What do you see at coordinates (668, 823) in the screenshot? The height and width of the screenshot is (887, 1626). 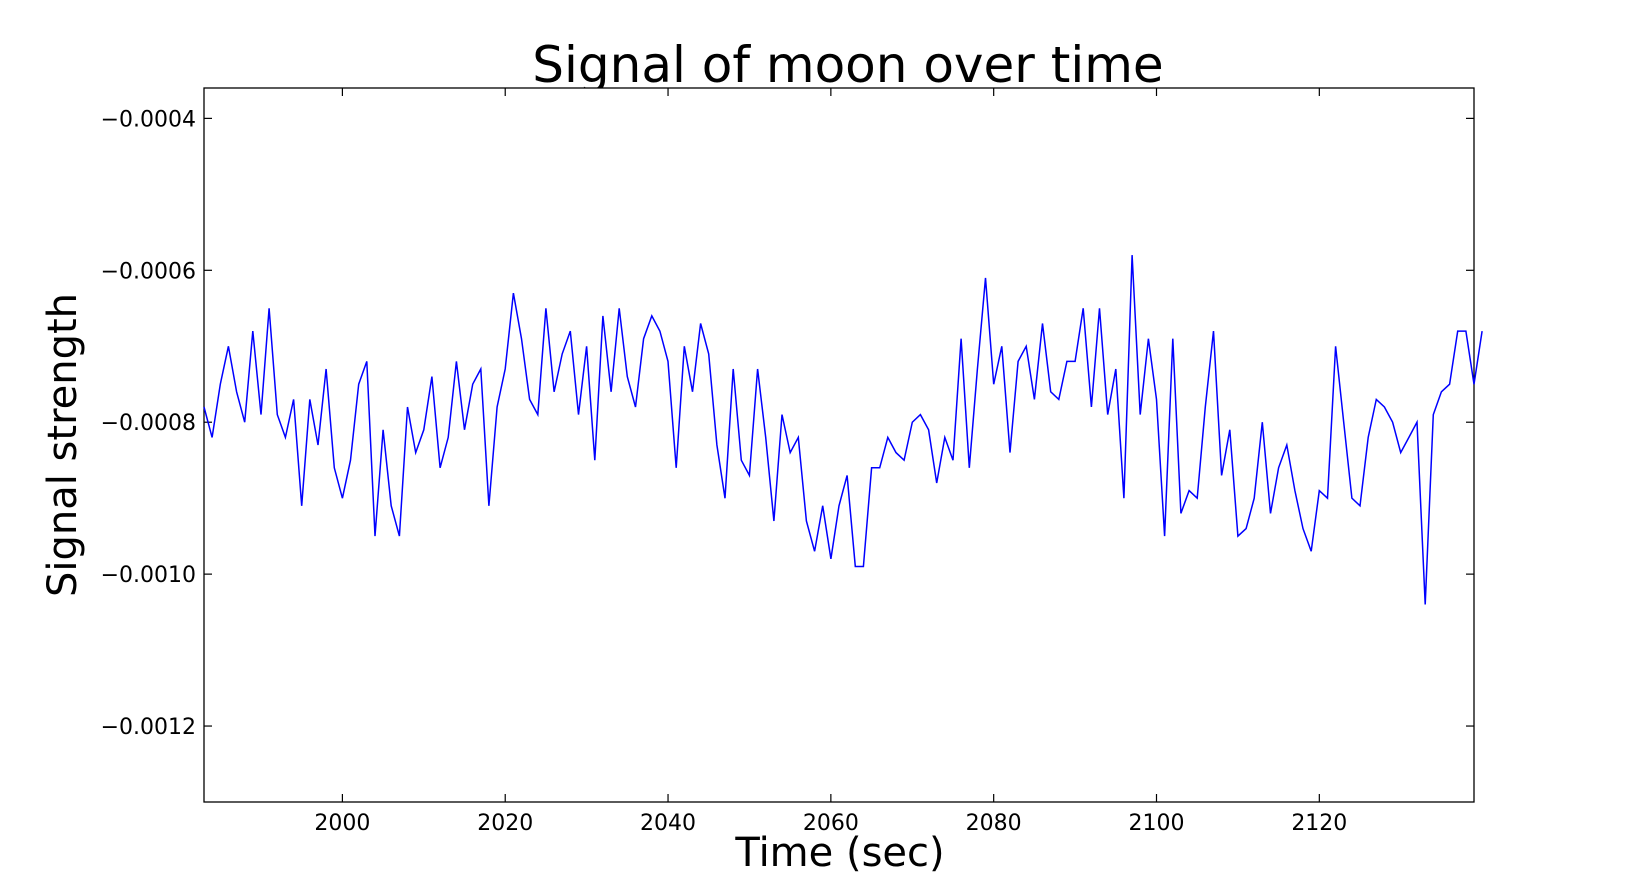 I see `x-tick-label: 2040` at bounding box center [668, 823].